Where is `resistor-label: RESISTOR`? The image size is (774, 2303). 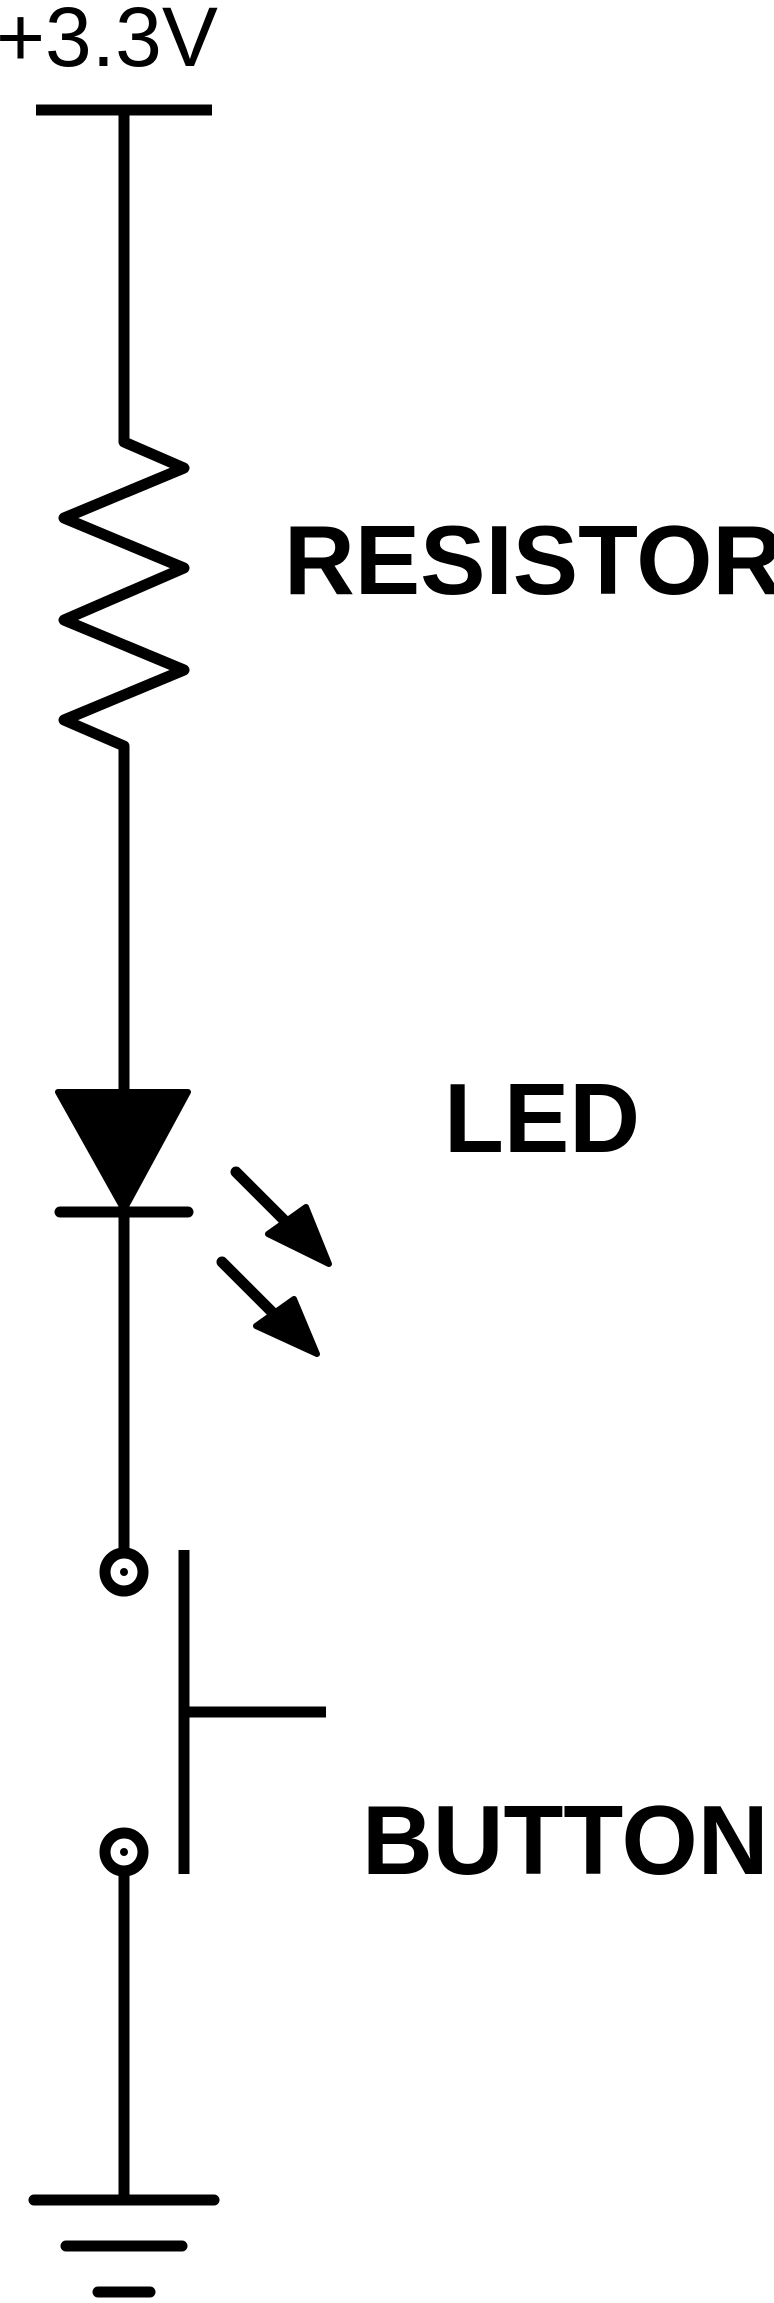 resistor-label: RESISTOR is located at coordinates (529, 560).